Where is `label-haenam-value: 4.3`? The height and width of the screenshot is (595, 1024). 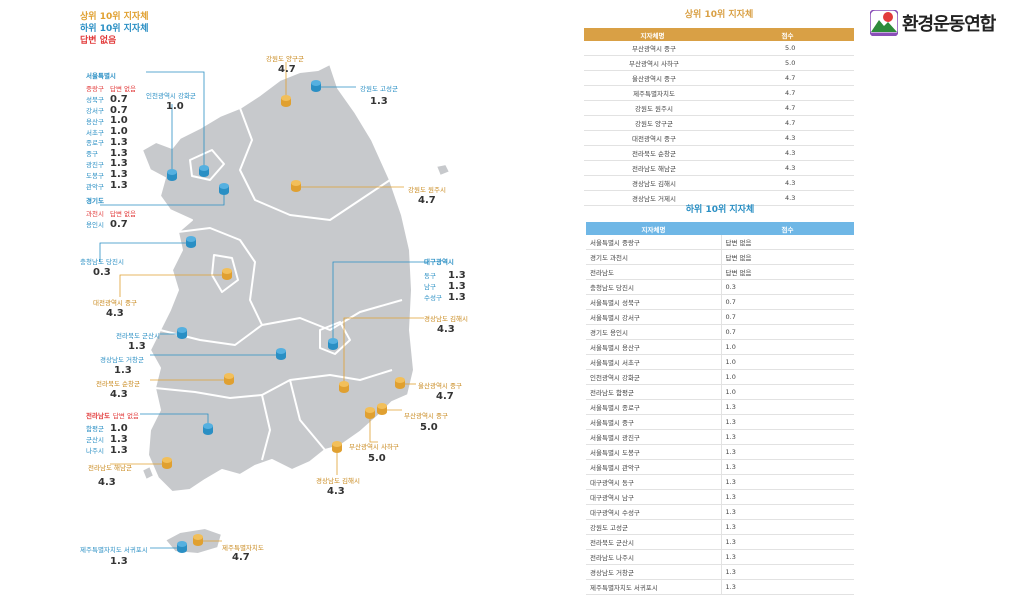 label-haenam-value: 4.3 is located at coordinates (107, 482).